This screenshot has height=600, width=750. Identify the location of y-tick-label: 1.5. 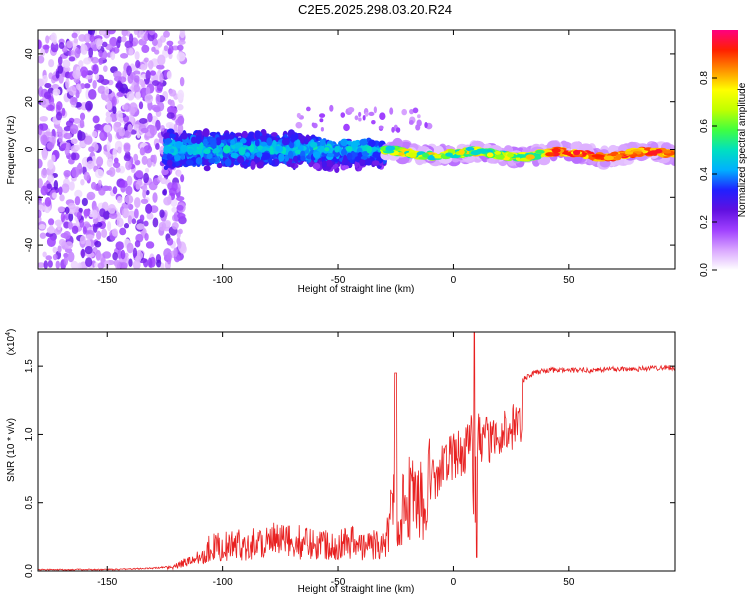
(29, 366).